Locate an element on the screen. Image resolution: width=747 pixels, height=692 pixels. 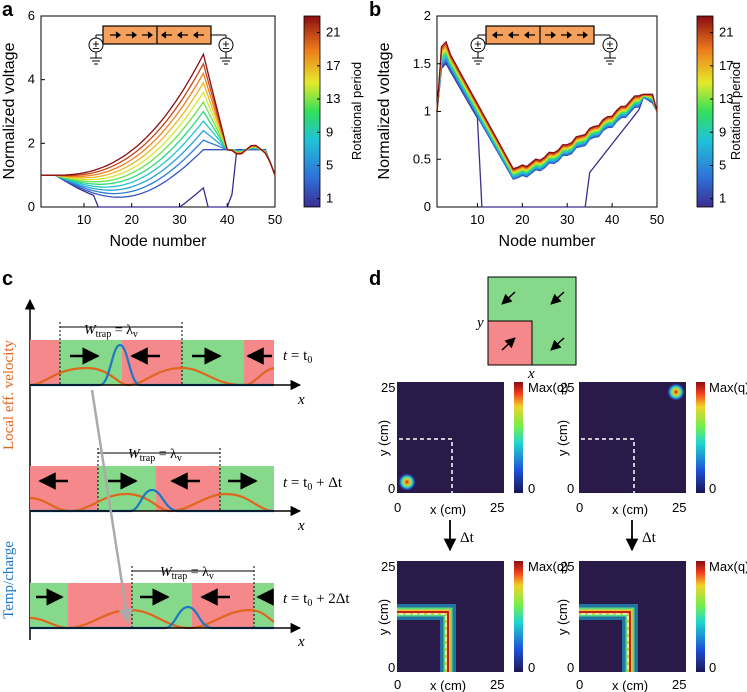
panel-d-br-xtick-right: 25 is located at coordinates (679, 684).